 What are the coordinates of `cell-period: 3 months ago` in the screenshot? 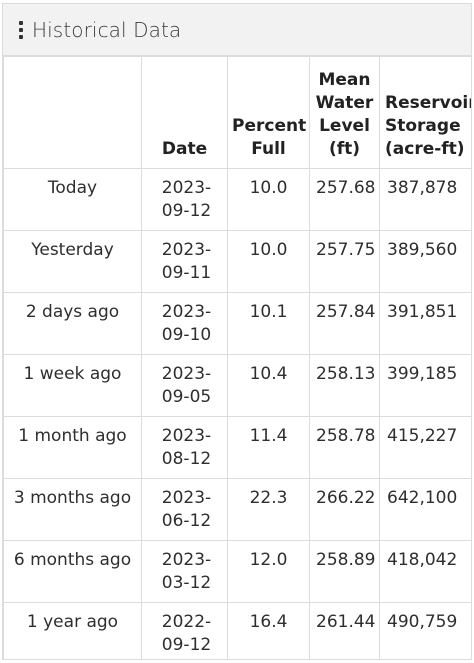 It's located at (72, 509).